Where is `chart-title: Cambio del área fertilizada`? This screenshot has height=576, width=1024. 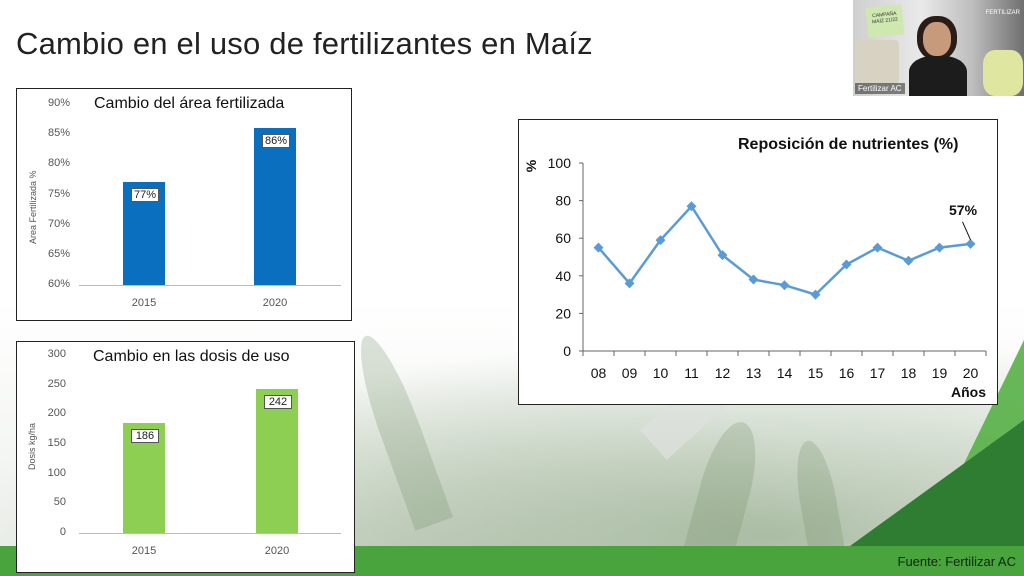
chart-title: Cambio del área fertilizada is located at coordinates (189, 103).